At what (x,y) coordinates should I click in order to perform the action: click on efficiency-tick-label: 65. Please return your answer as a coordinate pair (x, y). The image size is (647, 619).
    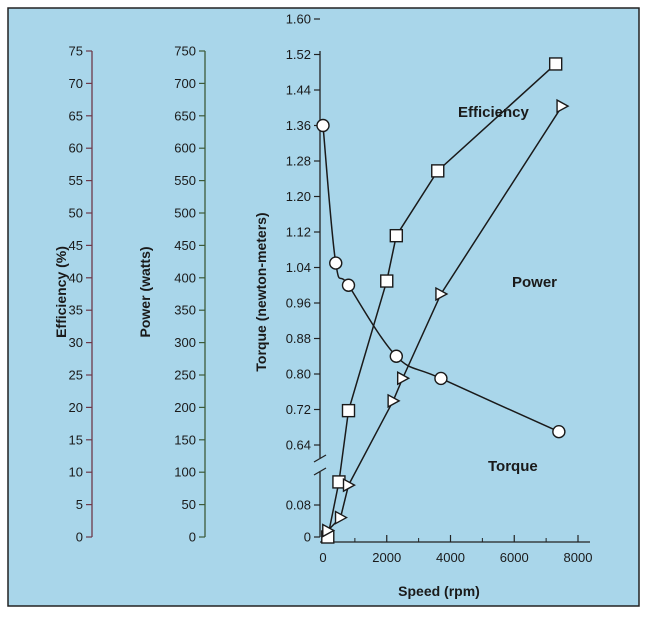
    Looking at the image, I should click on (76, 115).